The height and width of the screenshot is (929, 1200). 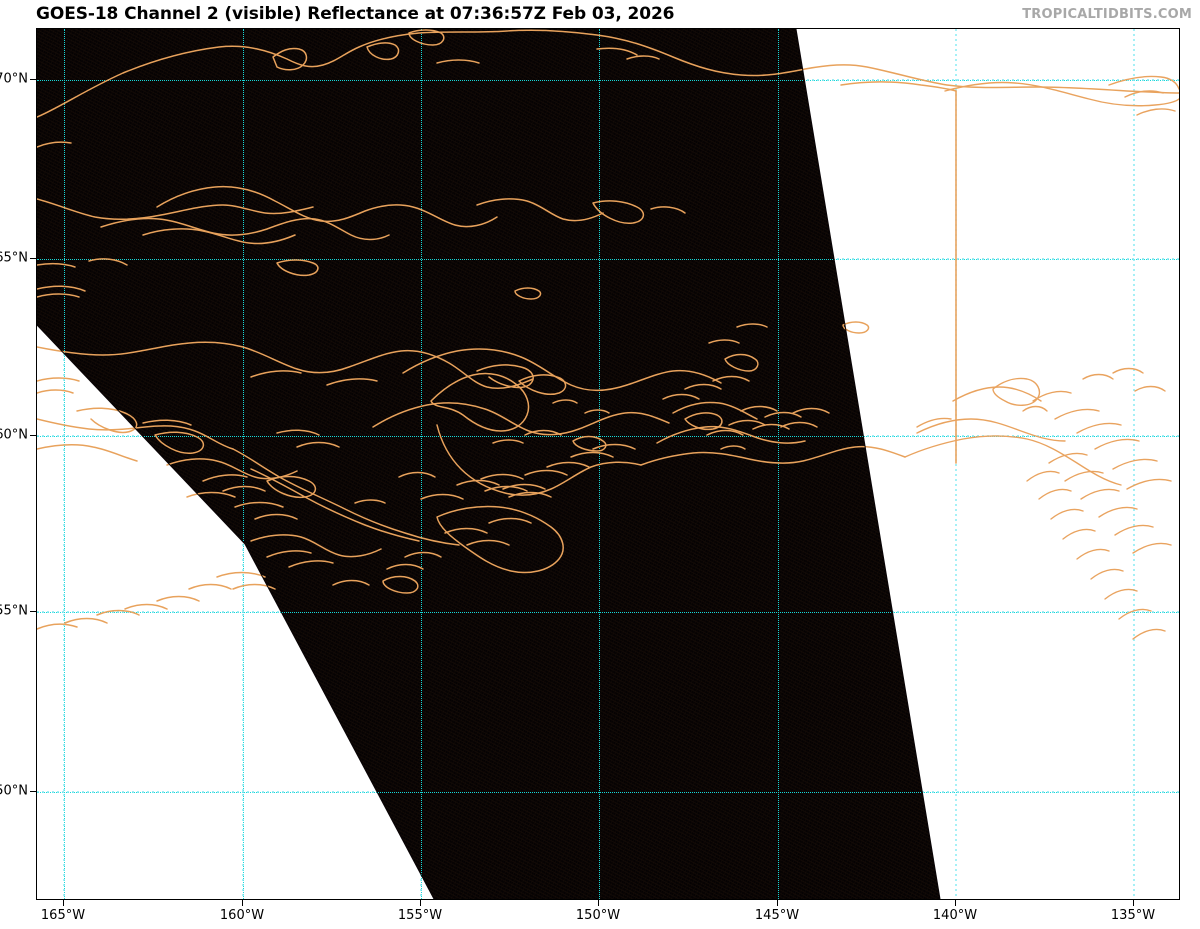 What do you see at coordinates (14, 611) in the screenshot?
I see `y-axis-label-55n: 55°N` at bounding box center [14, 611].